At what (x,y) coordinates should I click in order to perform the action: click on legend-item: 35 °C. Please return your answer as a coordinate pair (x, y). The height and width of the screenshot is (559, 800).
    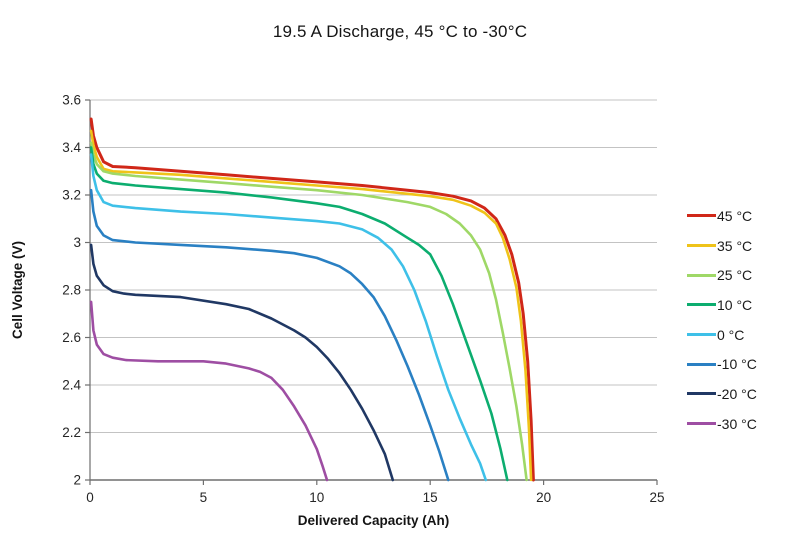
    Looking at the image, I should click on (722, 246).